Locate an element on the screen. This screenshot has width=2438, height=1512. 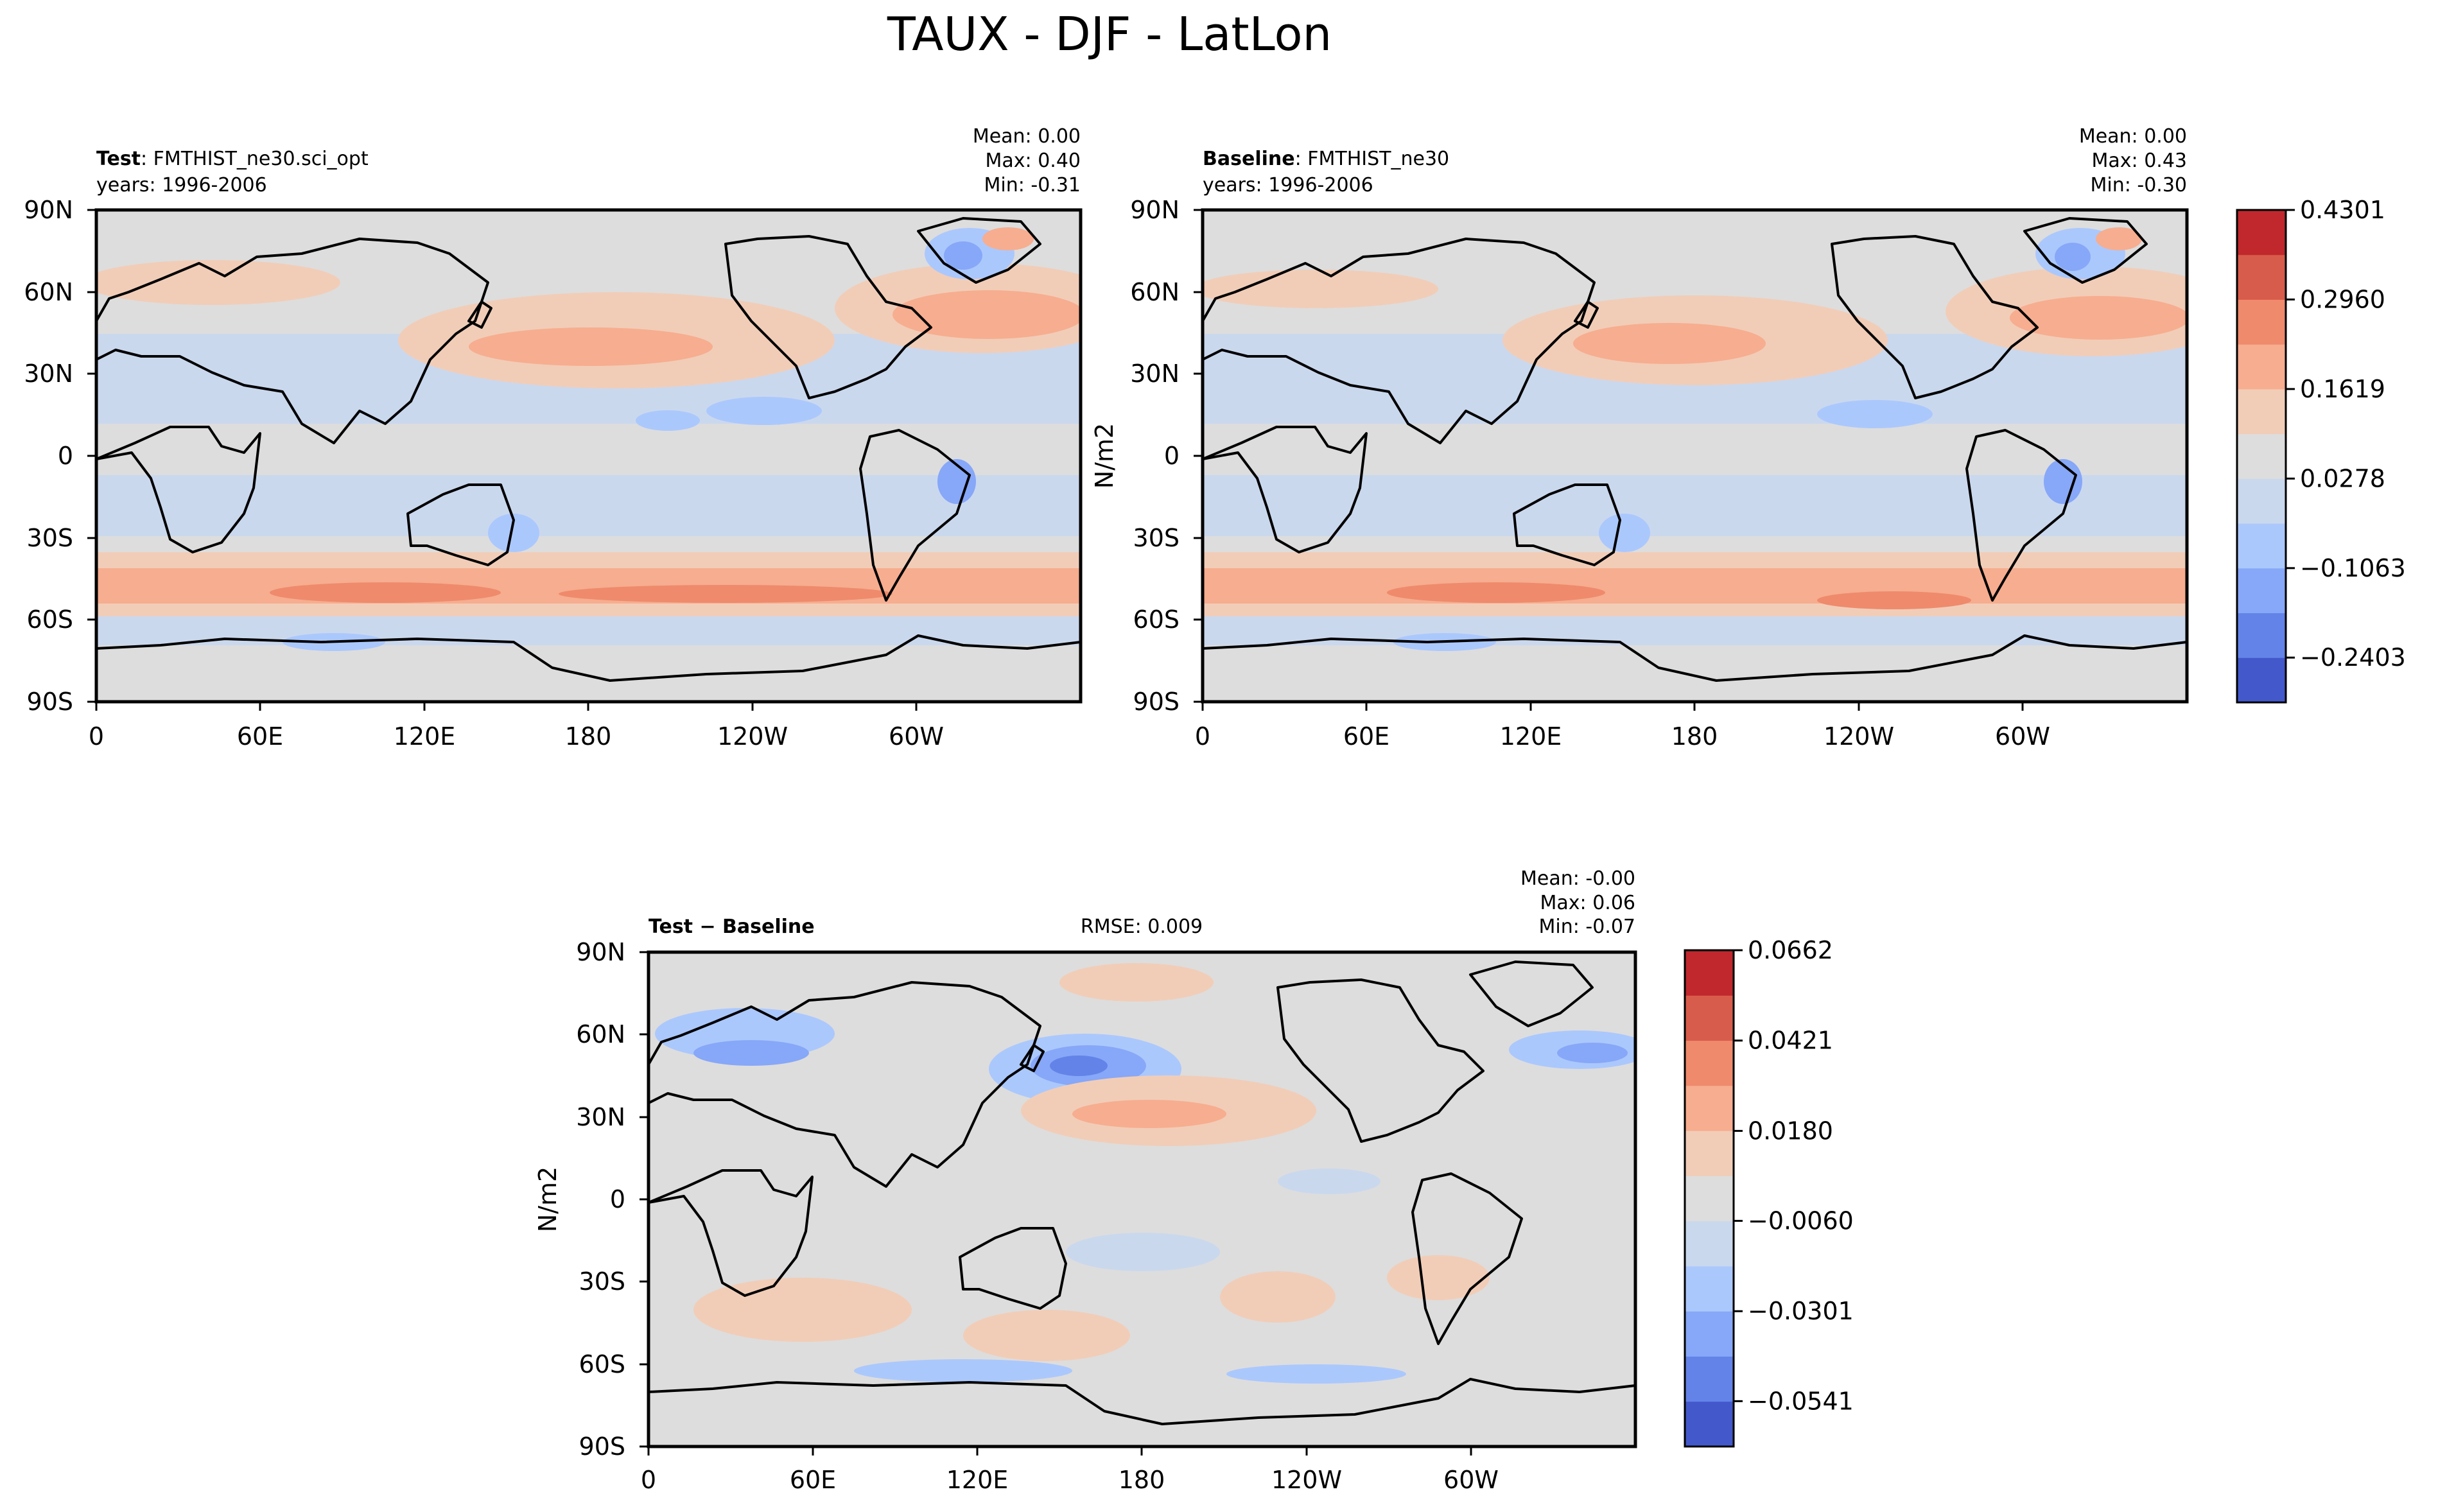
colorbar-tick-label: 0.4301 is located at coordinates (2342, 210).